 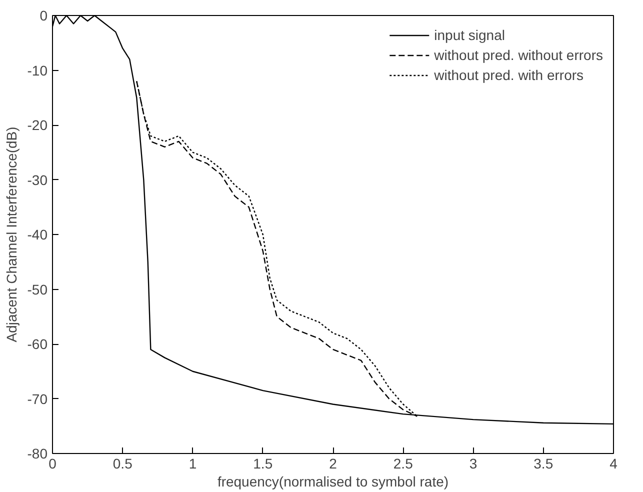 What do you see at coordinates (44, 16) in the screenshot?
I see `y-tick-label: 0` at bounding box center [44, 16].